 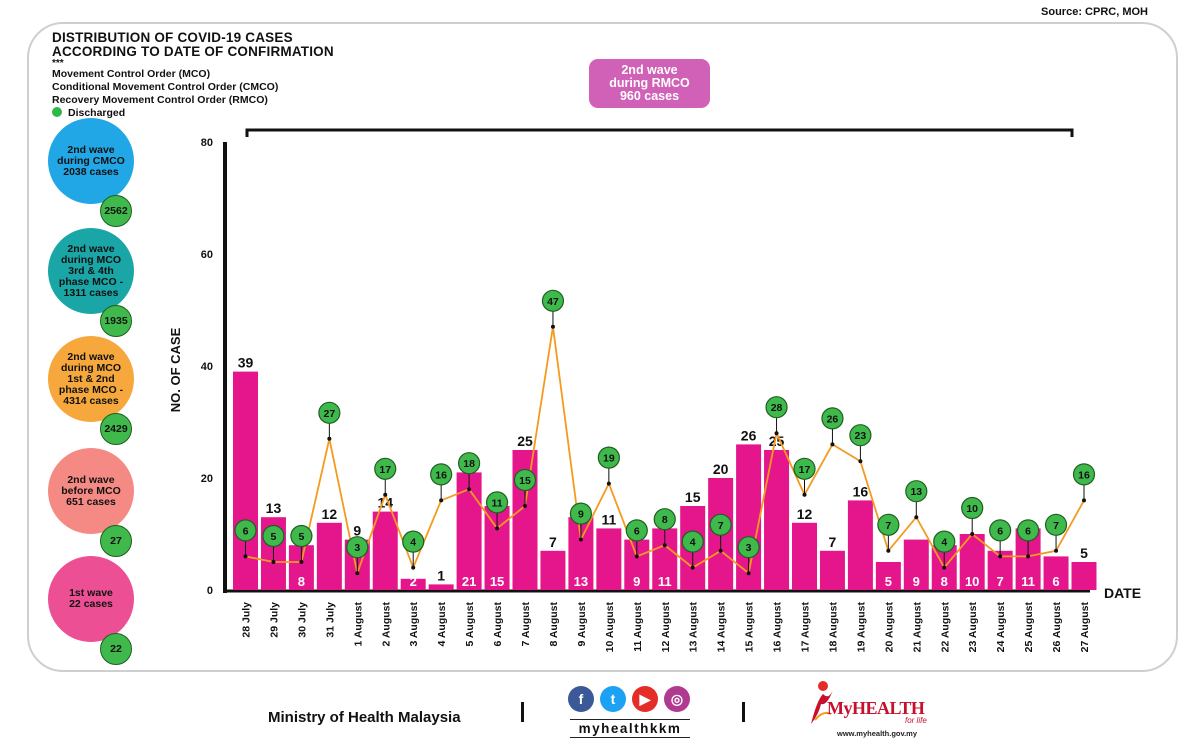 I want to click on bar-value-label: 26, so click(x=749, y=435).